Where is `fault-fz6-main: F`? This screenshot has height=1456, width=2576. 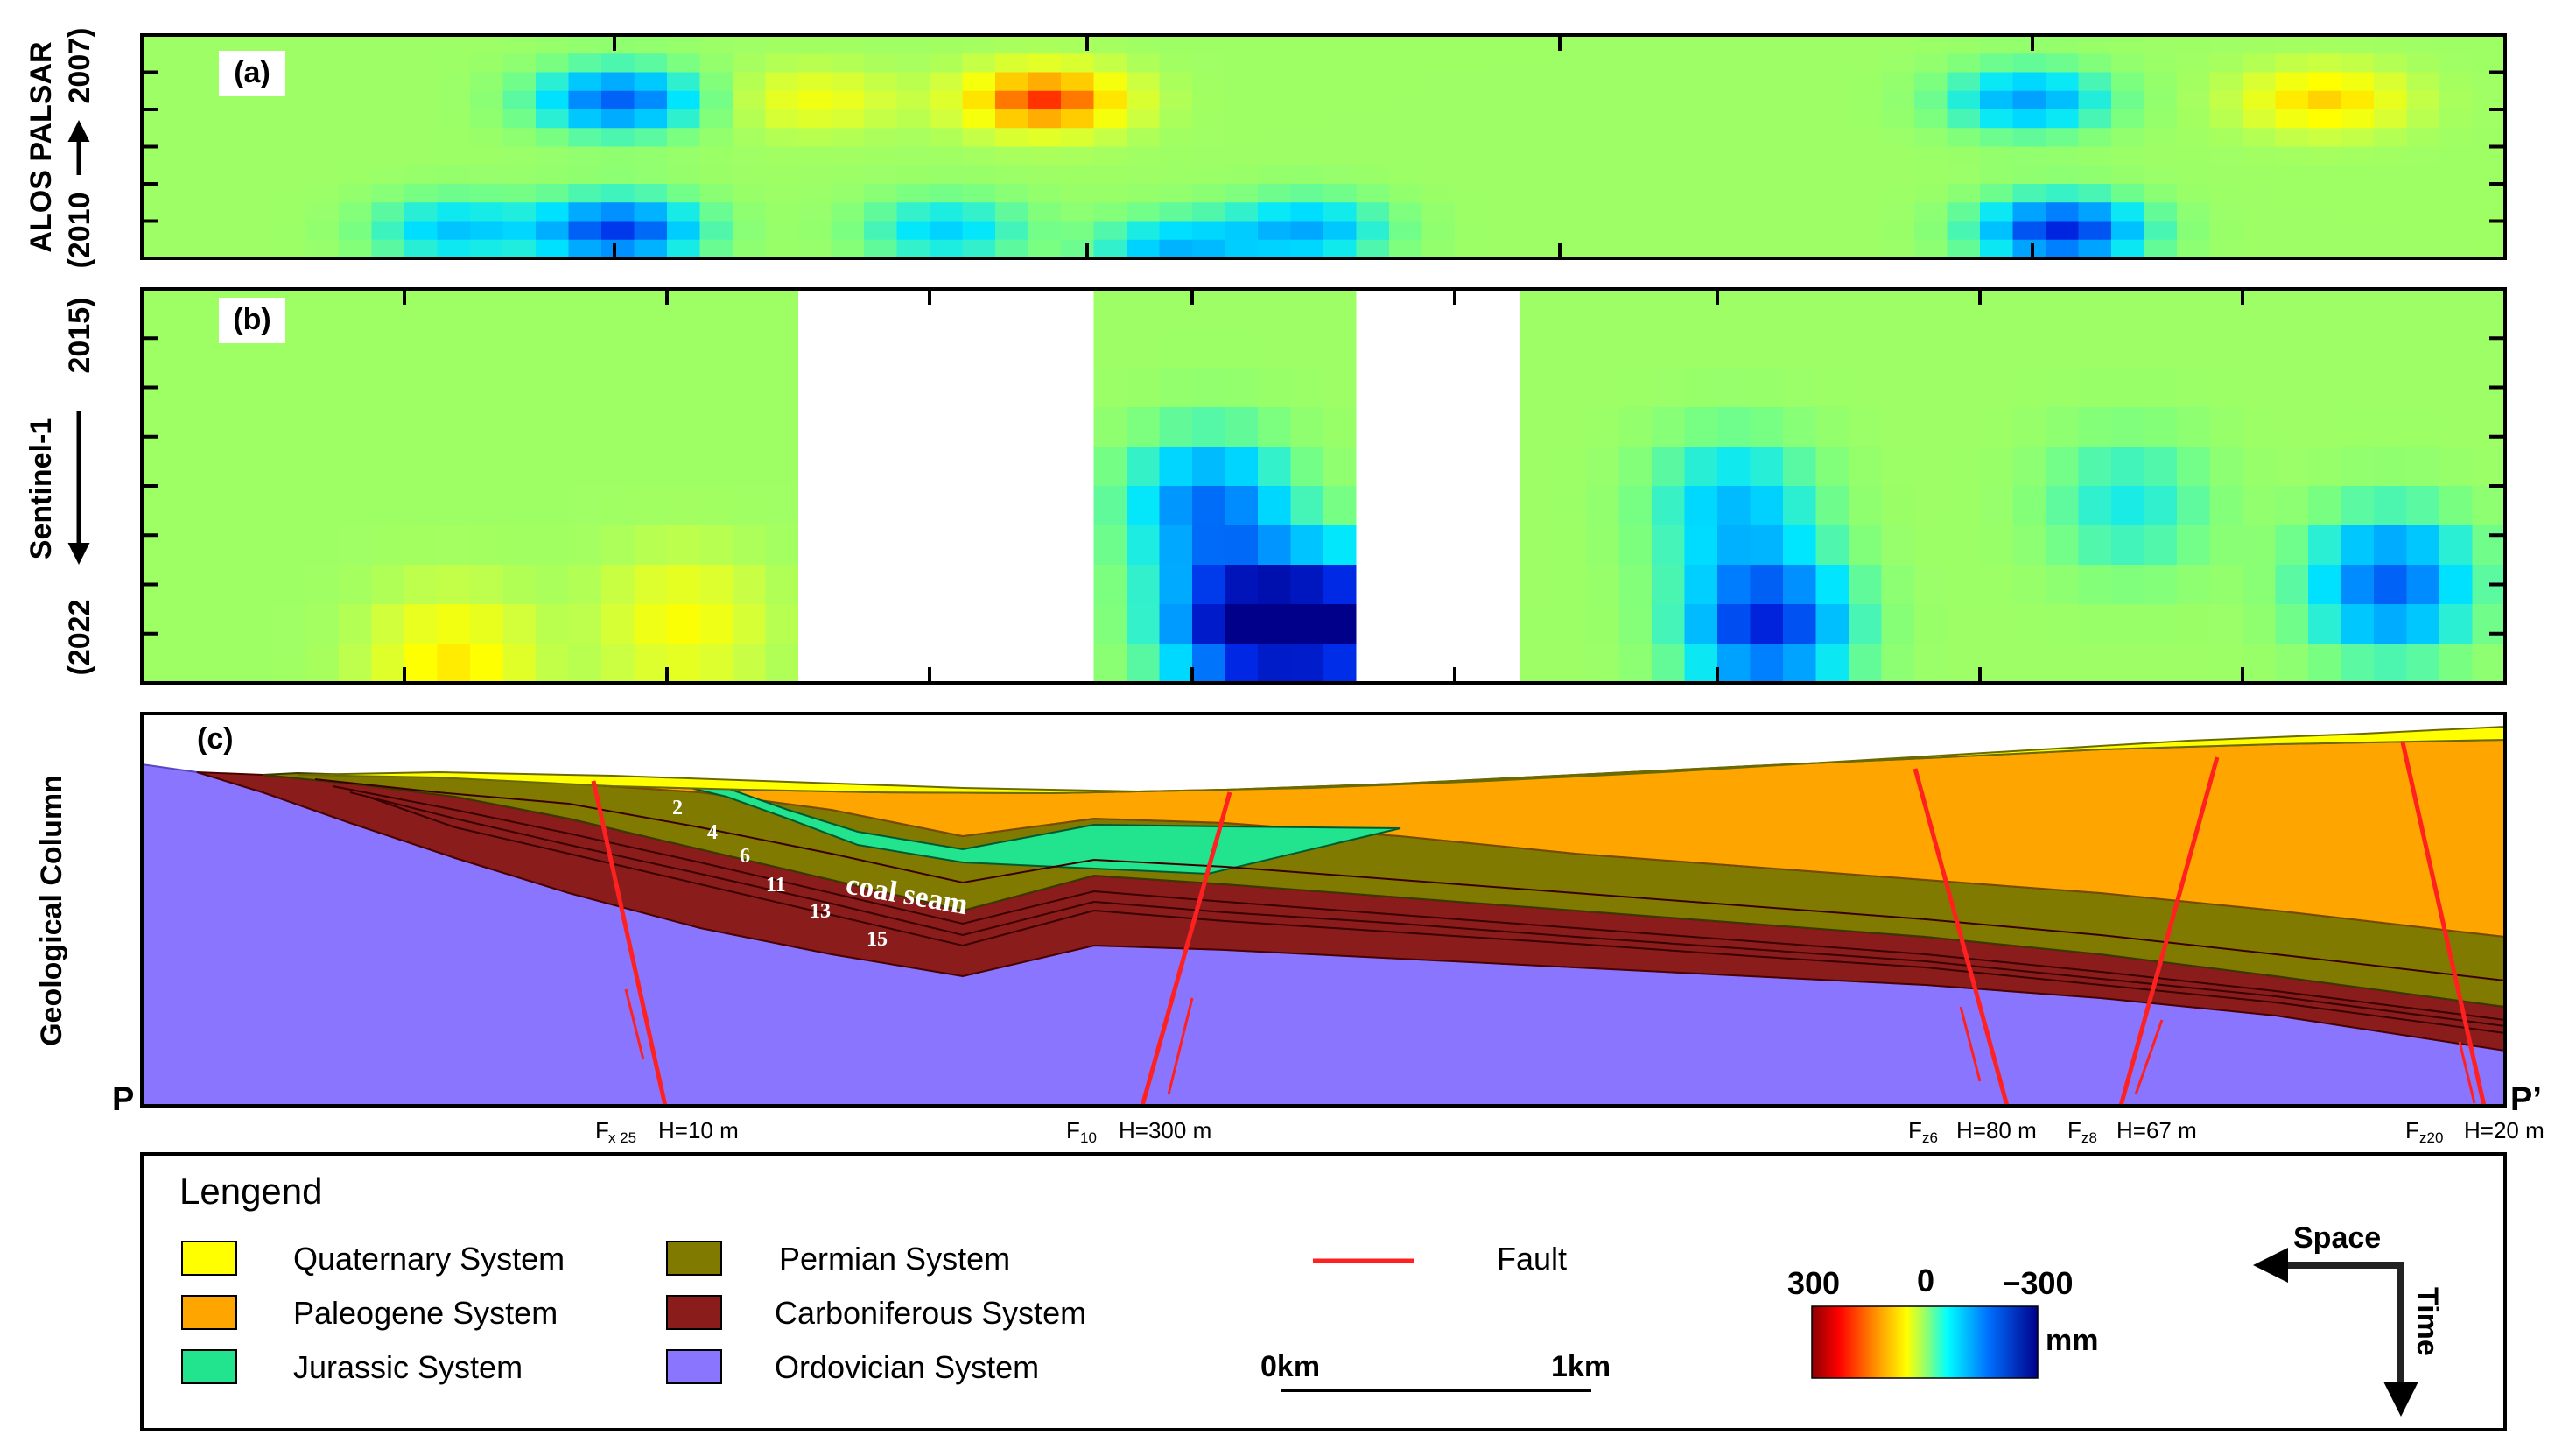 fault-fz6-main: F is located at coordinates (1915, 1130).